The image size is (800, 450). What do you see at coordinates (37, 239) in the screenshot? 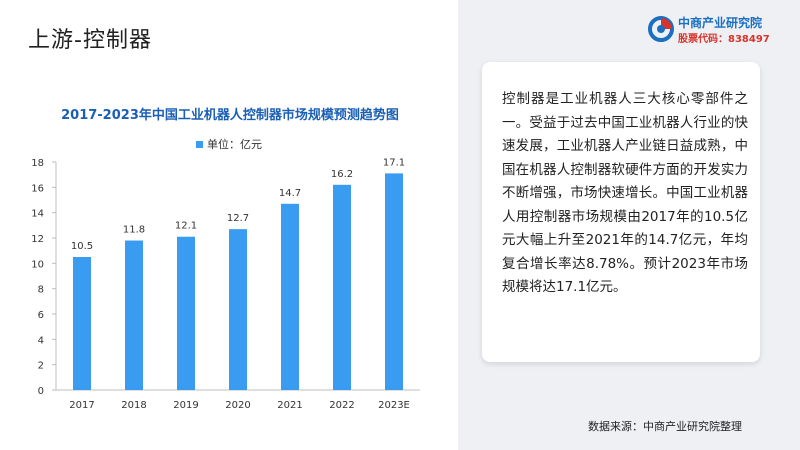
I see `y-tick-label: 12` at bounding box center [37, 239].